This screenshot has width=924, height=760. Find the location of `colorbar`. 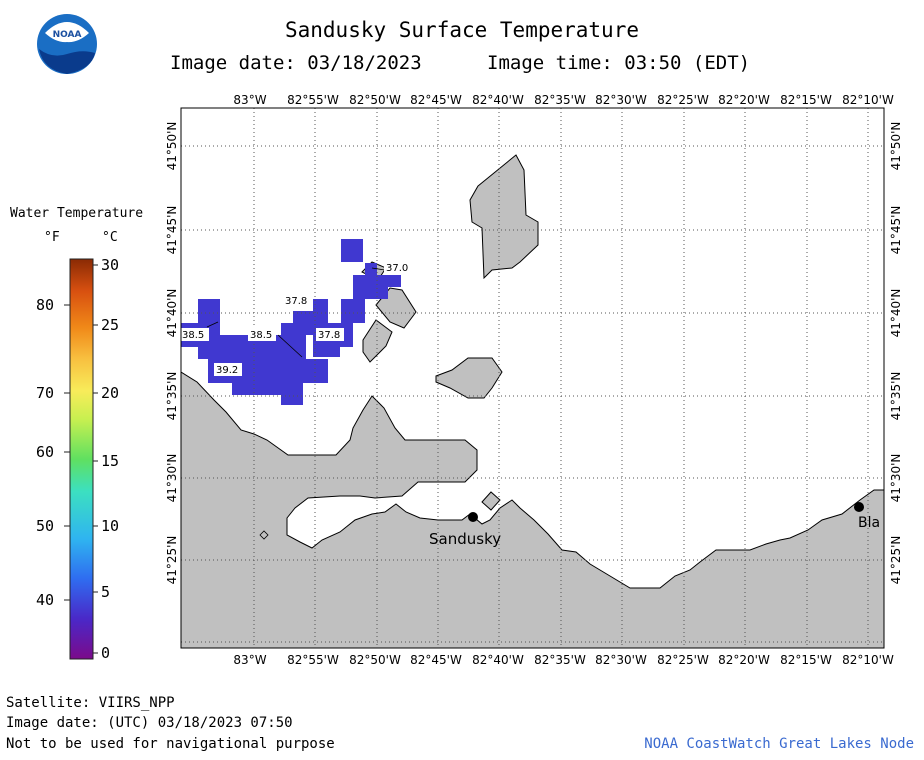

colorbar is located at coordinates (81, 459).